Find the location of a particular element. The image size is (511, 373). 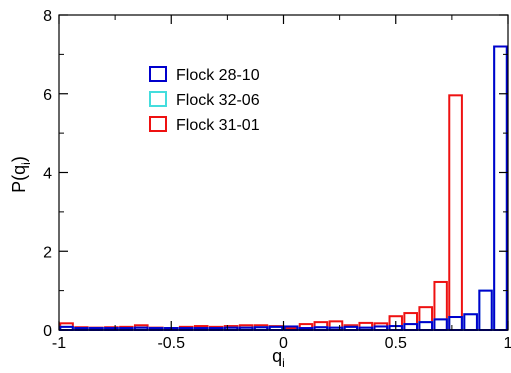

y-tick-label: 8 is located at coordinates (47, 16).